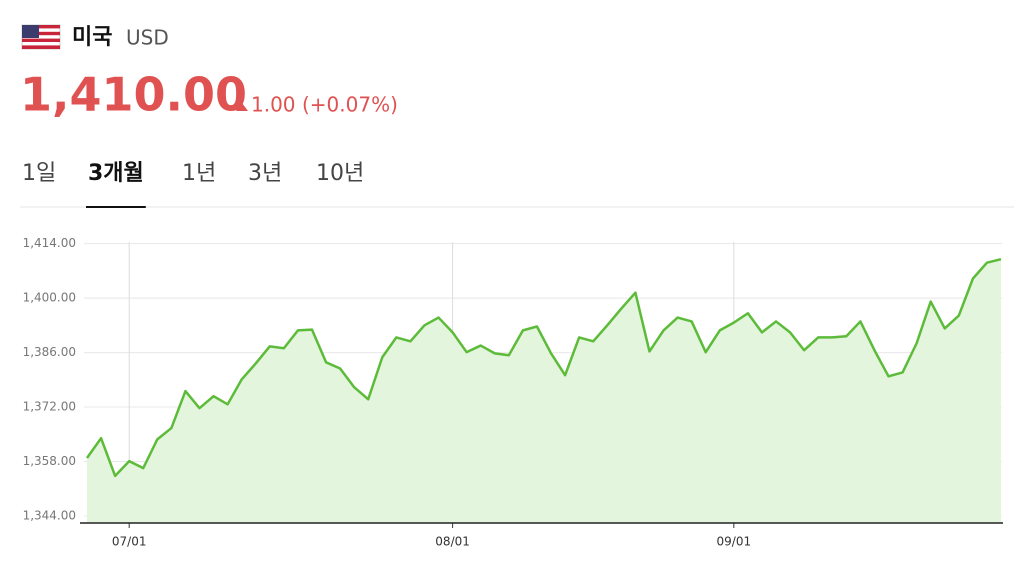 Image resolution: width=1024 pixels, height=567 pixels. I want to click on currency: USD, so click(147, 38).